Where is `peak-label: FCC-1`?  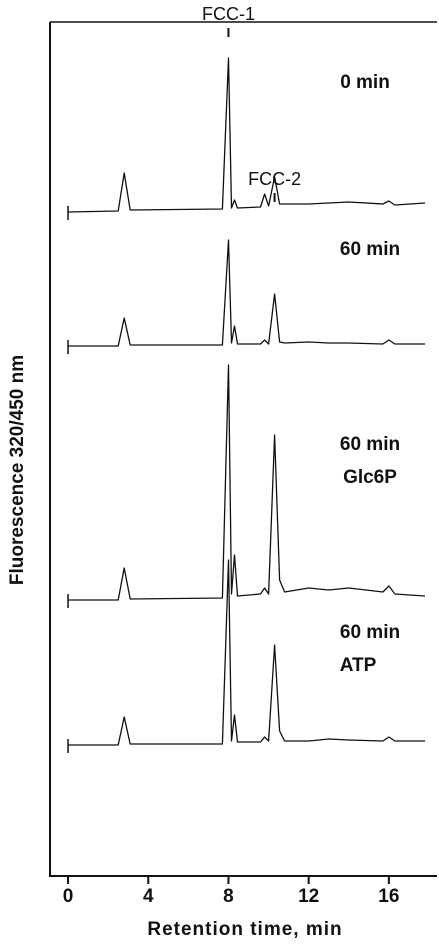
peak-label: FCC-1 is located at coordinates (228, 14).